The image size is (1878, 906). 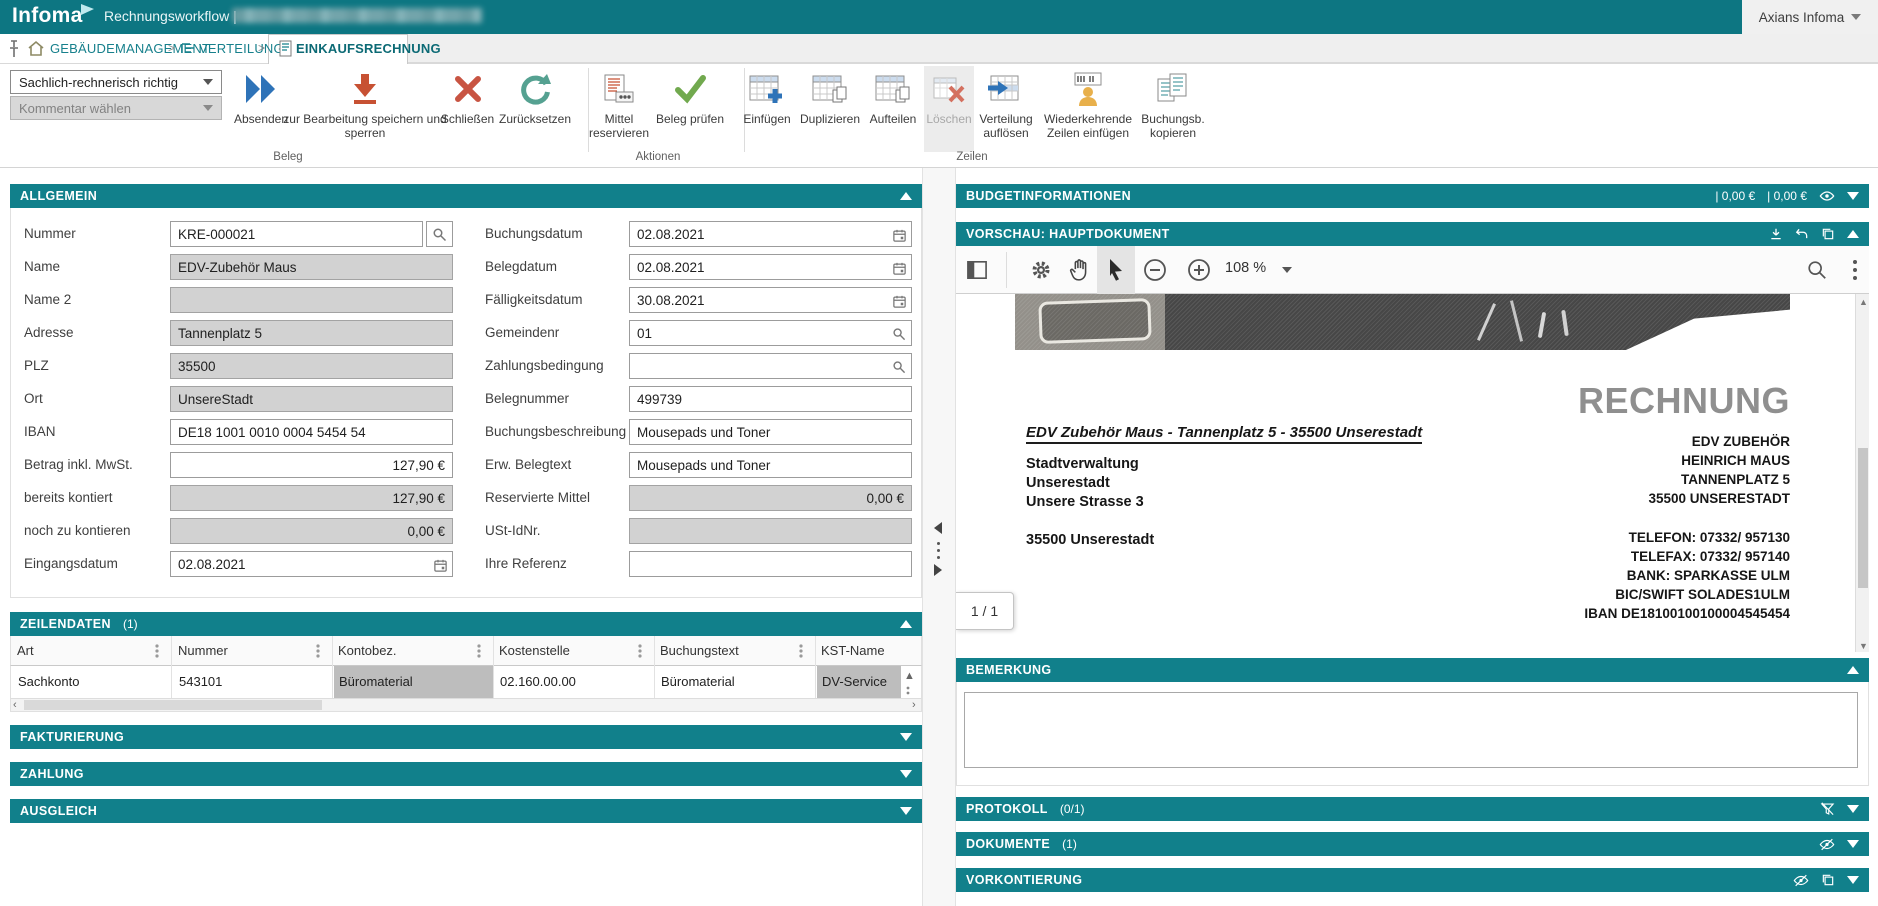 What do you see at coordinates (938, 550) in the screenshot?
I see `splitter-drag-handle` at bounding box center [938, 550].